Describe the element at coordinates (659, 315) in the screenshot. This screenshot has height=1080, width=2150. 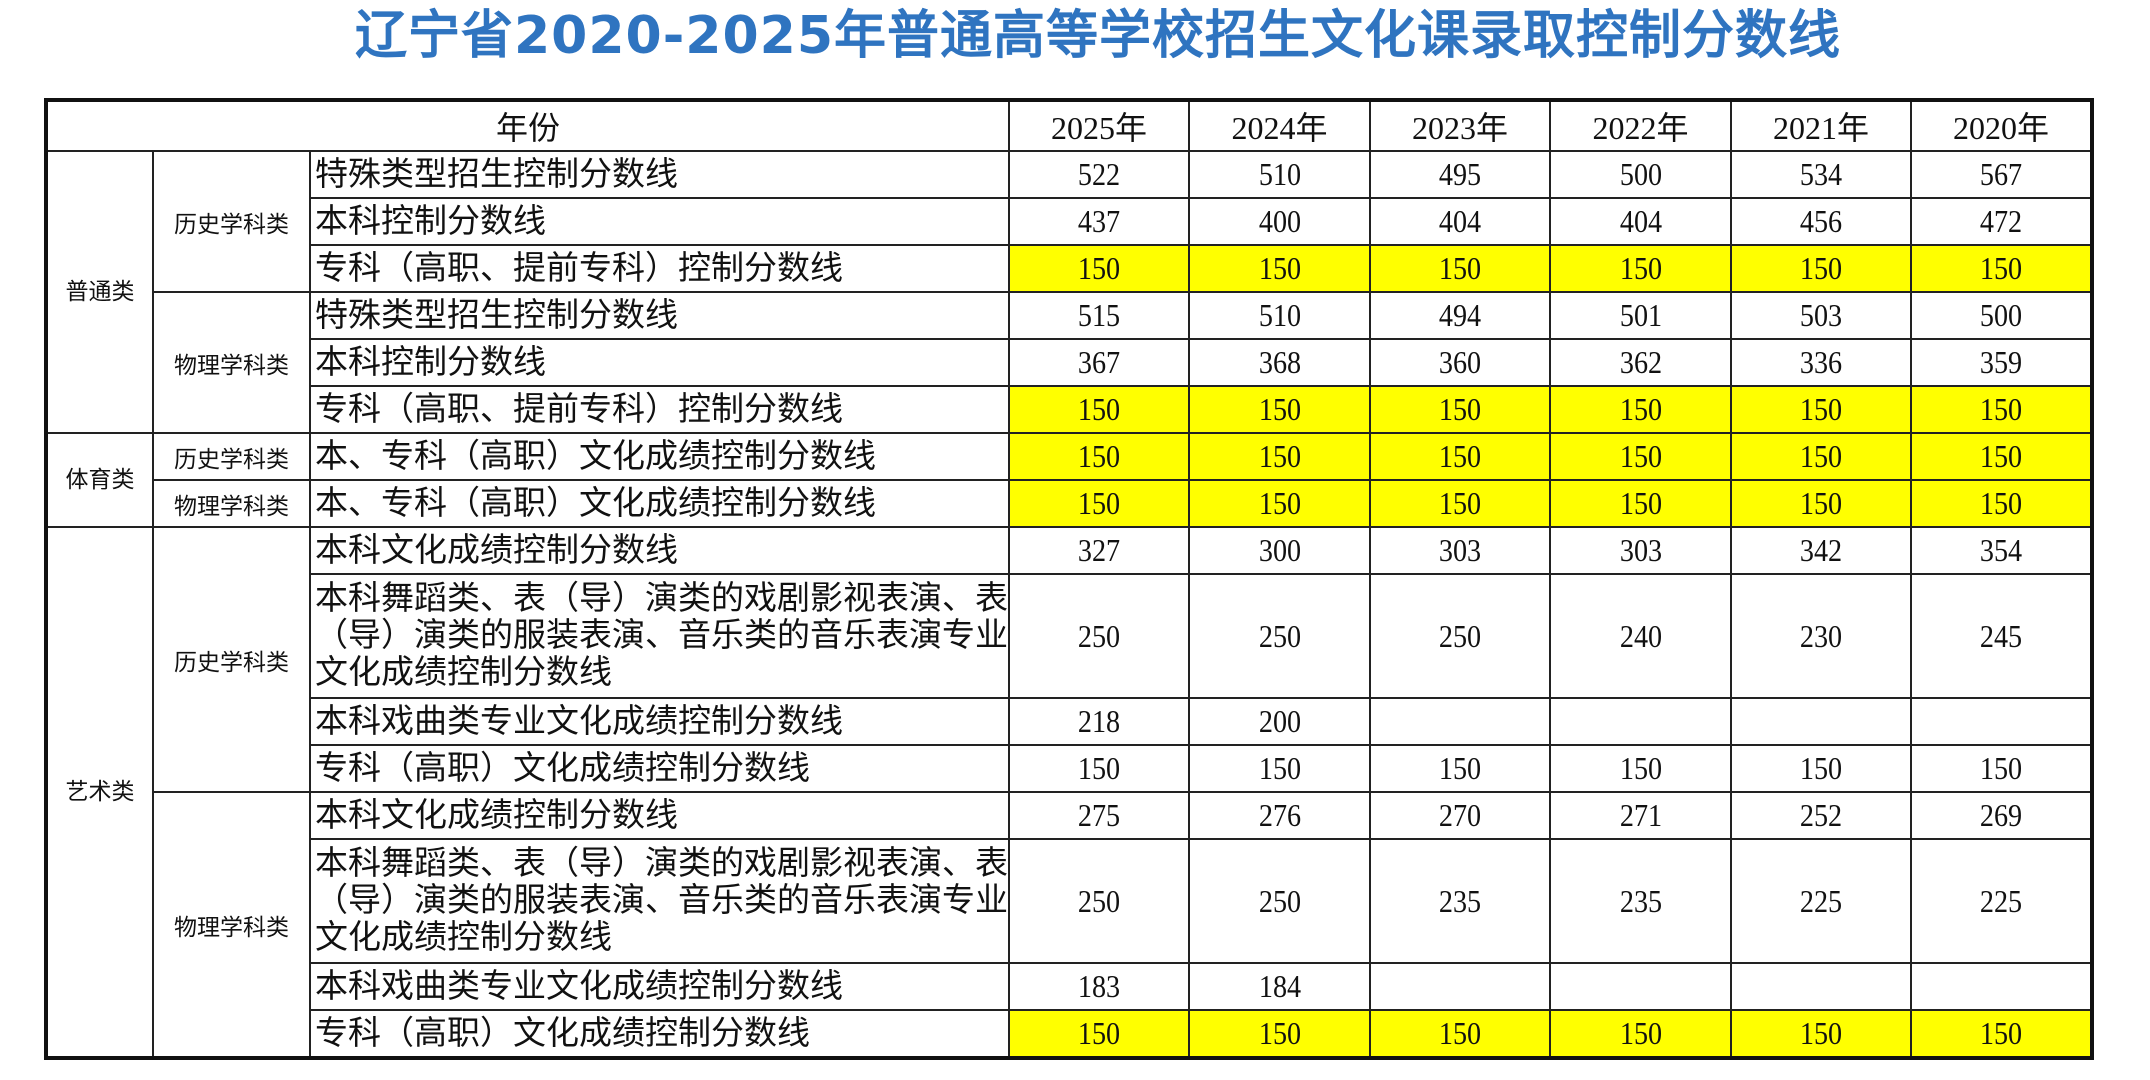
I see `row-label: 特殊类型招生控制分数线` at that location.